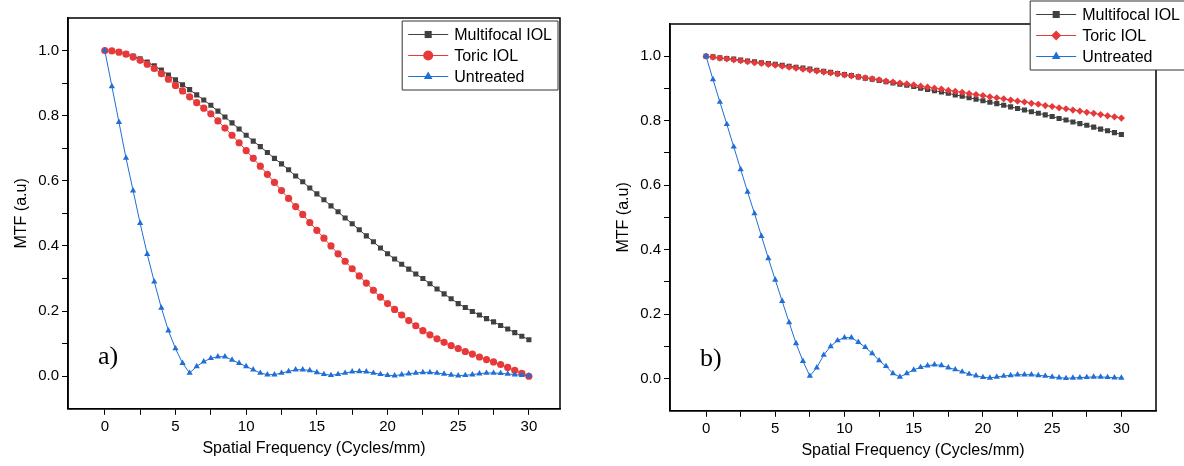 Image resolution: width=1184 pixels, height=466 pixels. Describe the element at coordinates (108, 355) in the screenshot. I see `annotation: a)` at that location.